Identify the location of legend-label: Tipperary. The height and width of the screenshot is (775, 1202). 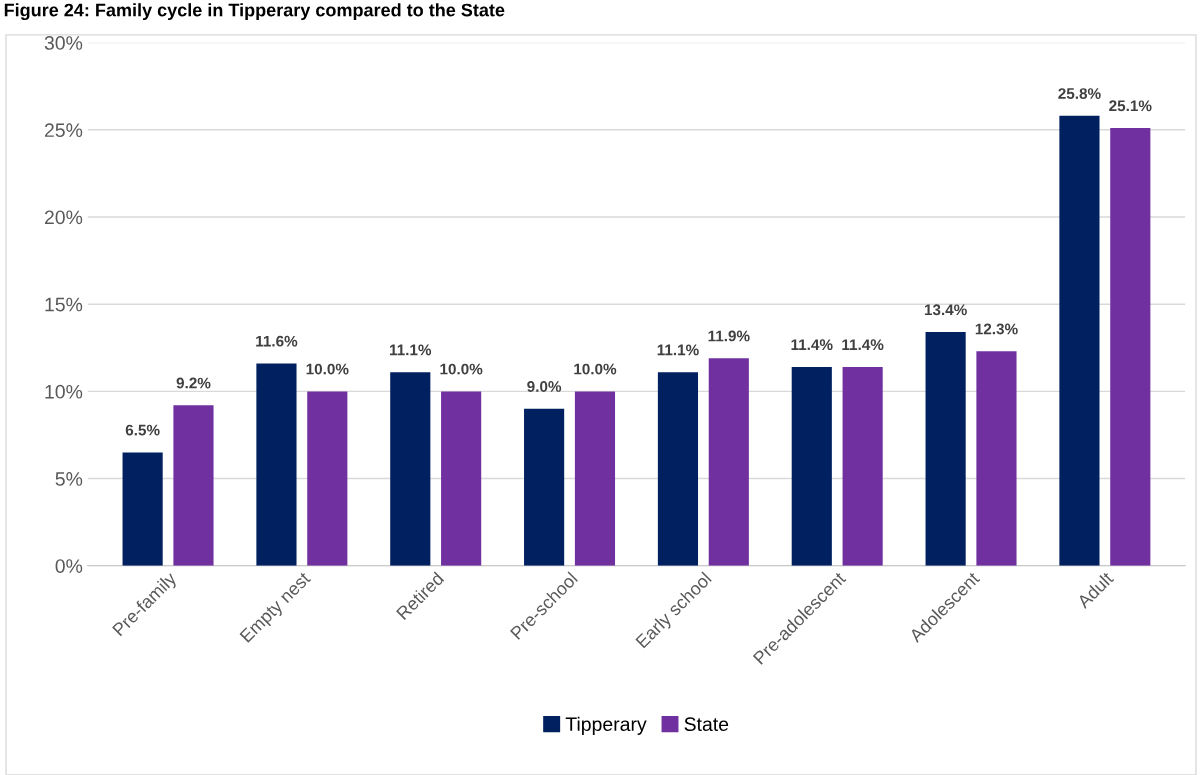
(606, 725).